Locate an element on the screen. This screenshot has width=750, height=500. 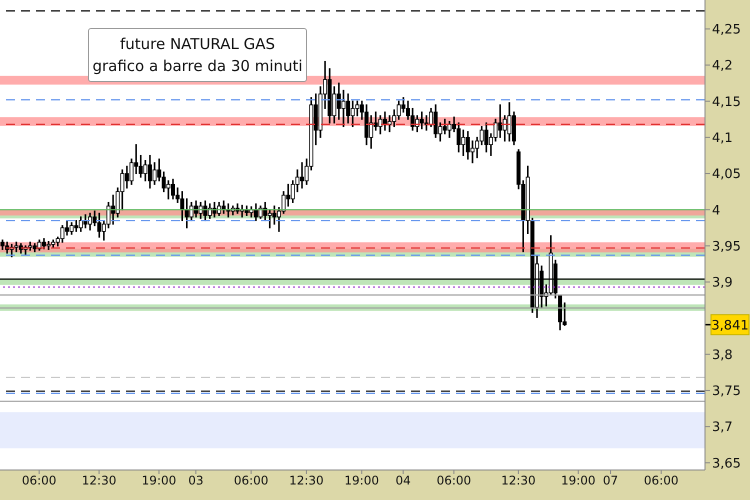
y-tick-label: 3,65 is located at coordinates (726, 464).